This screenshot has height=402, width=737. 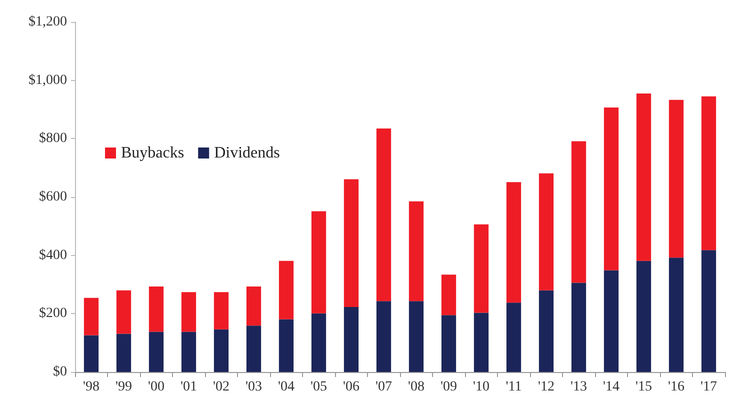 I want to click on x-tick-label: '99, so click(x=123, y=387).